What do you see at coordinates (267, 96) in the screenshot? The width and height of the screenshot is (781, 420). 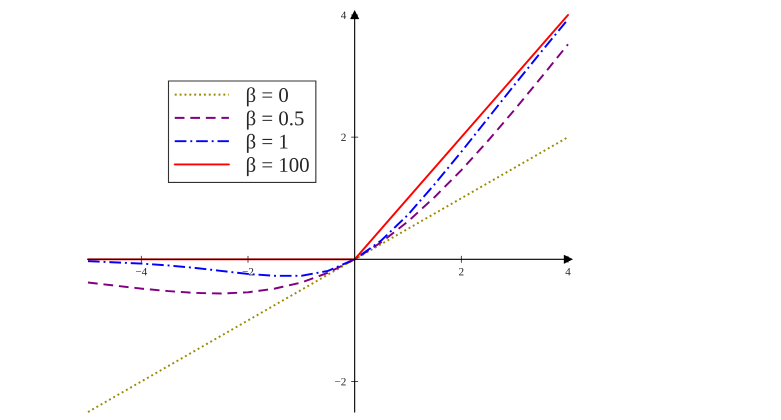 I see `legend-label: β = 0` at bounding box center [267, 96].